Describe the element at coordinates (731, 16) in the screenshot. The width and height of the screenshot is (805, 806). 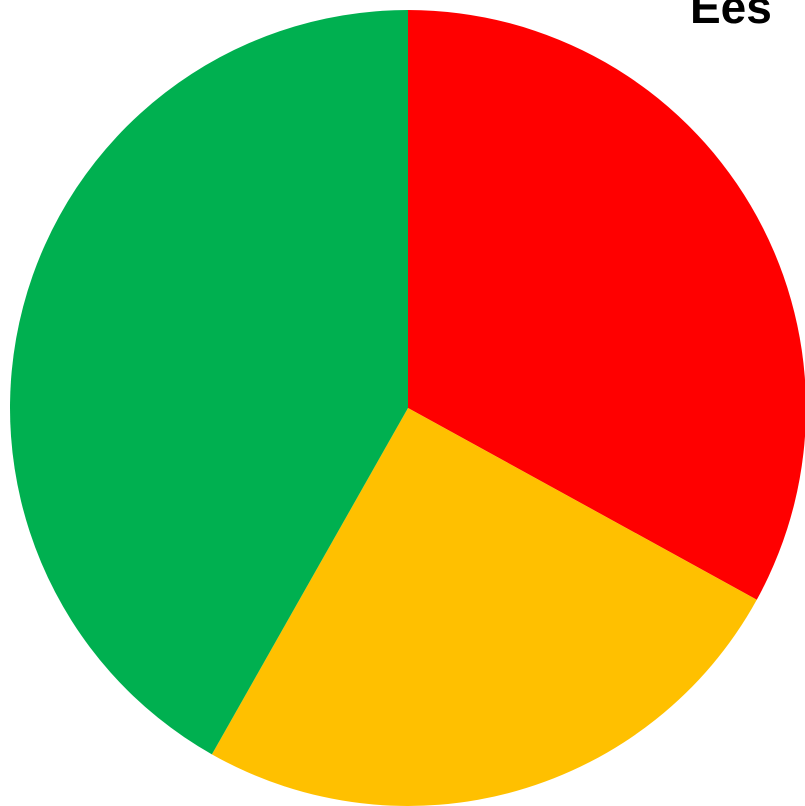
I see `chart-title: Ees` at that location.